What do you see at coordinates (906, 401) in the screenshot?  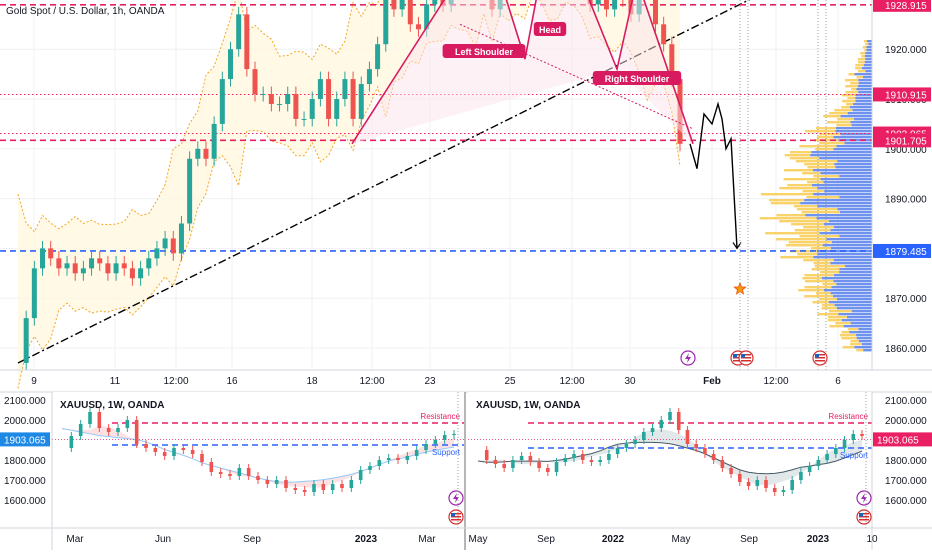 I see `mini-chart-right-price-tick: 2100.000` at bounding box center [906, 401].